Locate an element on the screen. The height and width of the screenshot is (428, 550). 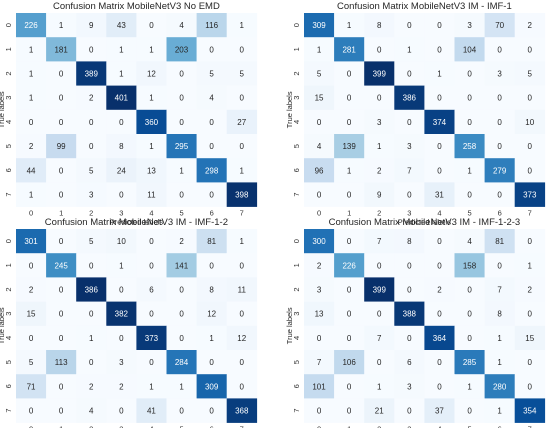
cell-value-label: 139 is located at coordinates (349, 146).